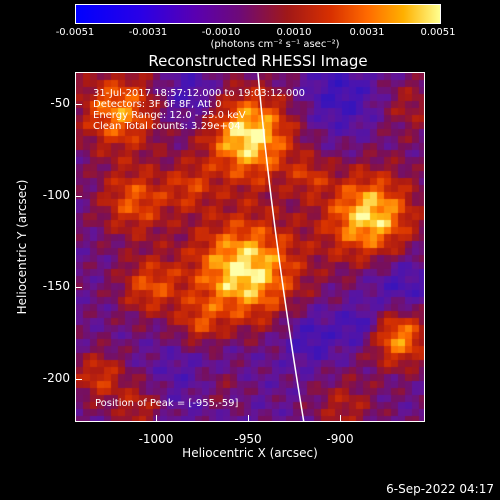 This screenshot has height=500, width=500. What do you see at coordinates (248, 439) in the screenshot?
I see `x-tick-label: -950` at bounding box center [248, 439].